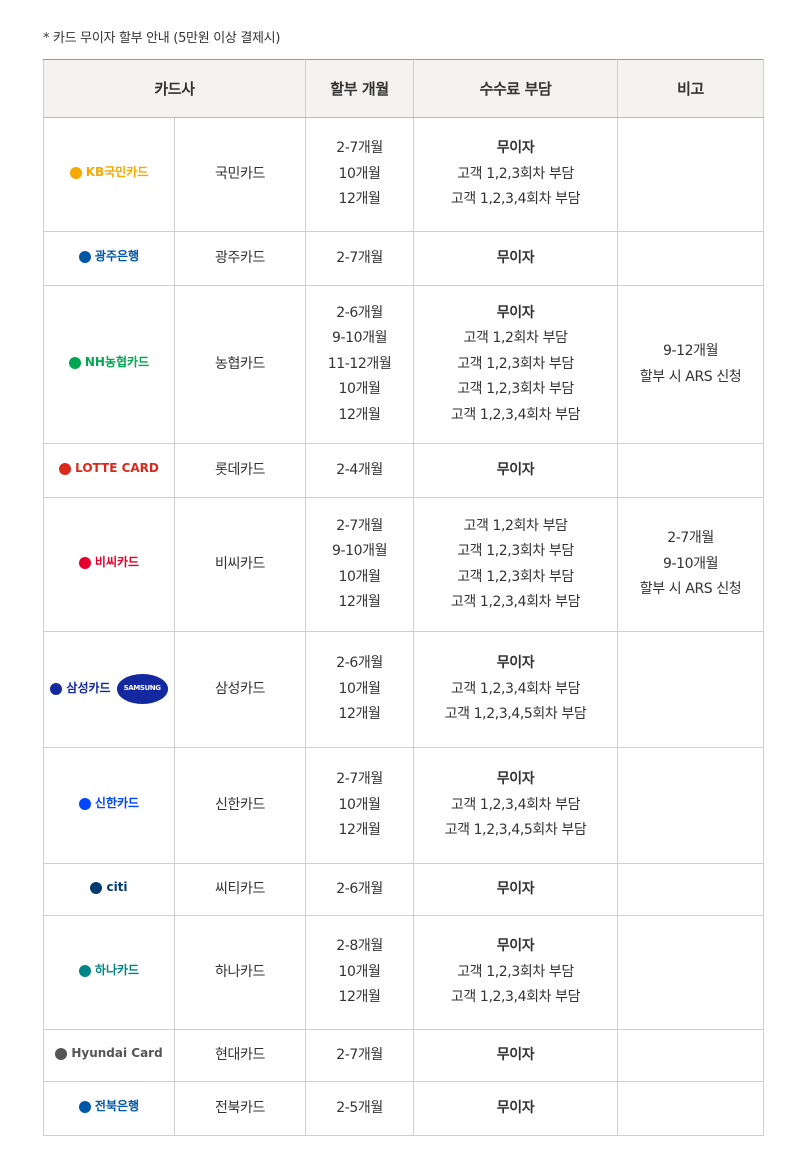 The height and width of the screenshot is (1164, 810). I want to click on card-logo: LOTTE CARD, so click(109, 469).